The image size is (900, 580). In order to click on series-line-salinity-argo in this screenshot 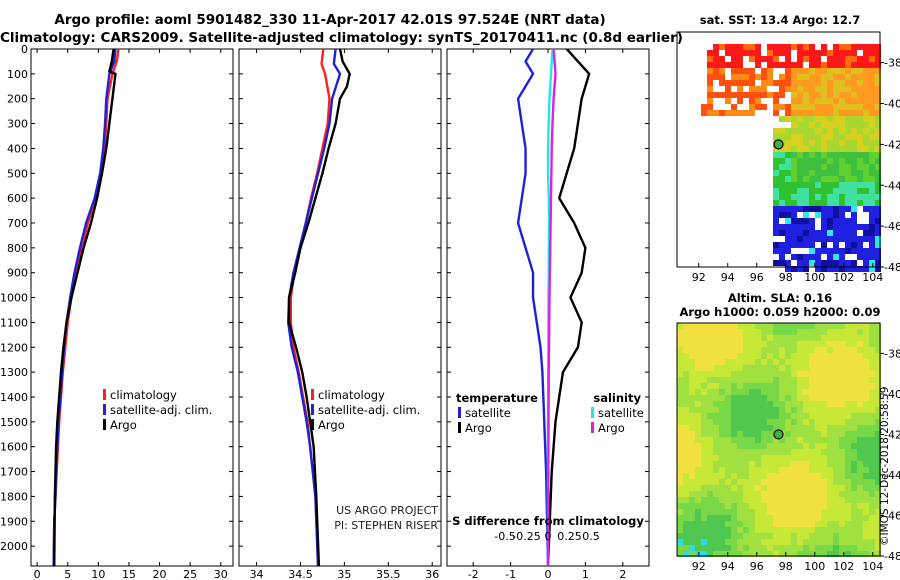, I will do `click(551, 307)`.